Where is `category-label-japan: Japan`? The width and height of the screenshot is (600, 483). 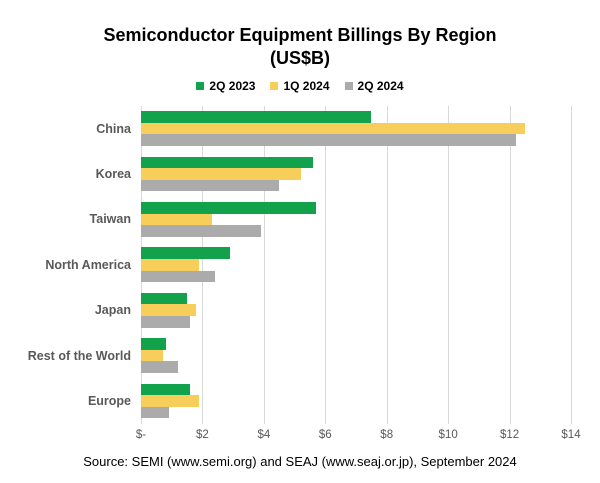 category-label-japan: Japan is located at coordinates (112, 310).